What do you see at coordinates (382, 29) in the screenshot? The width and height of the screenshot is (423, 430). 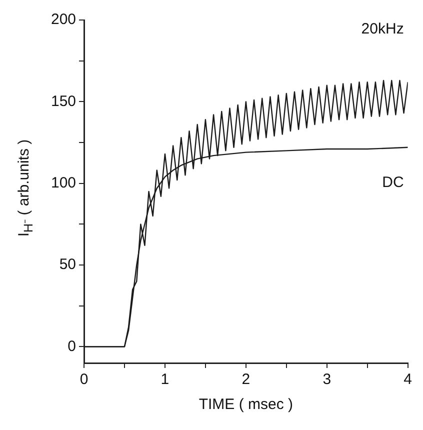 I see `text: 20kHz` at bounding box center [382, 29].